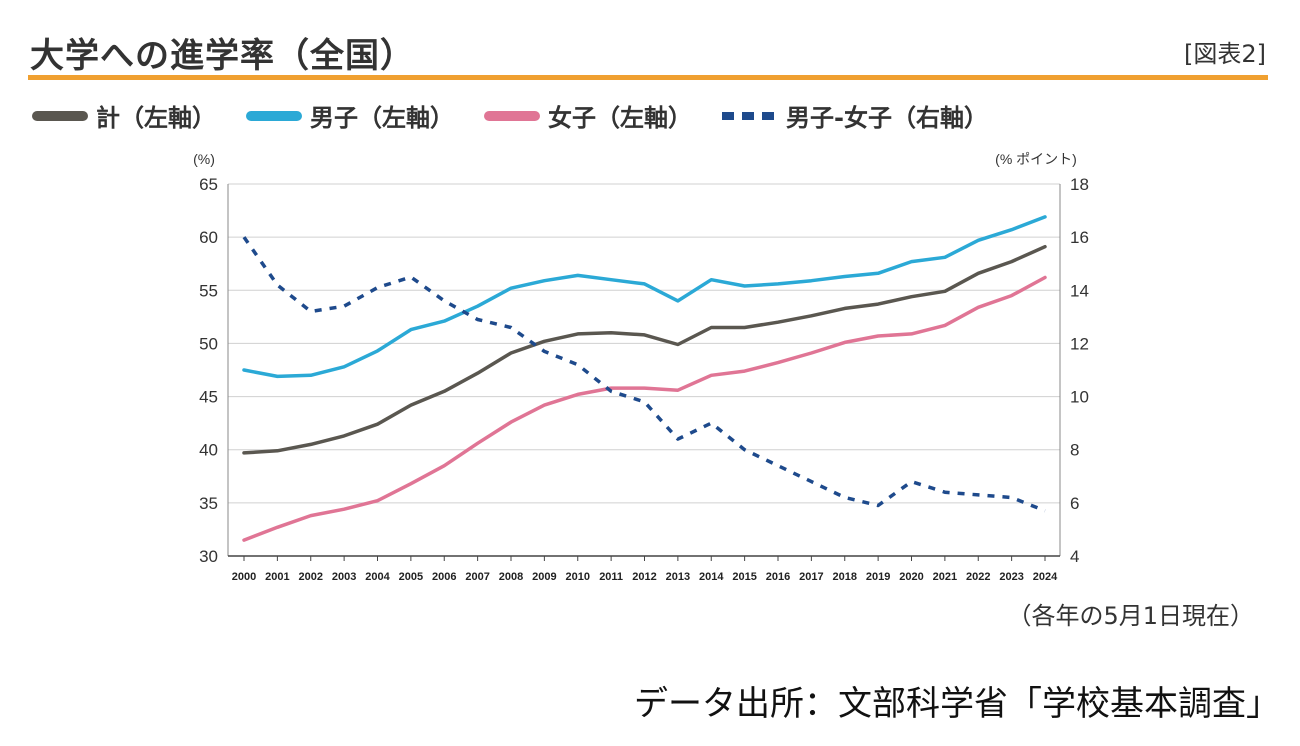  I want to click on x-tick-label: 2020, so click(911, 577).